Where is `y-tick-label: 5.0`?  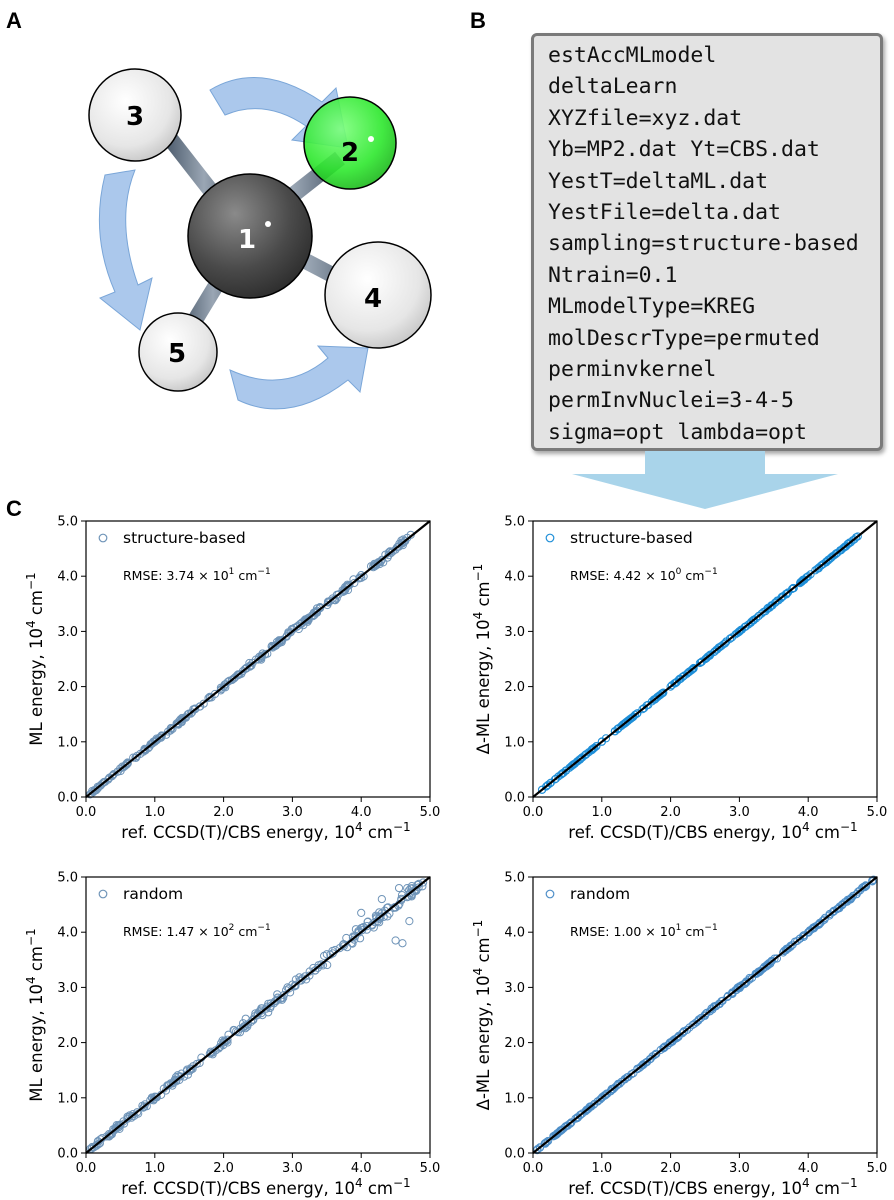
y-tick-label: 5.0 is located at coordinates (67, 878).